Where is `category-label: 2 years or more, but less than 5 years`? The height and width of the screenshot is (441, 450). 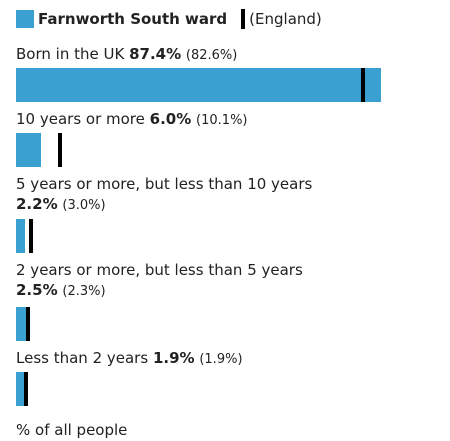 category-label: 2 years or more, but less than 5 years is located at coordinates (159, 270).